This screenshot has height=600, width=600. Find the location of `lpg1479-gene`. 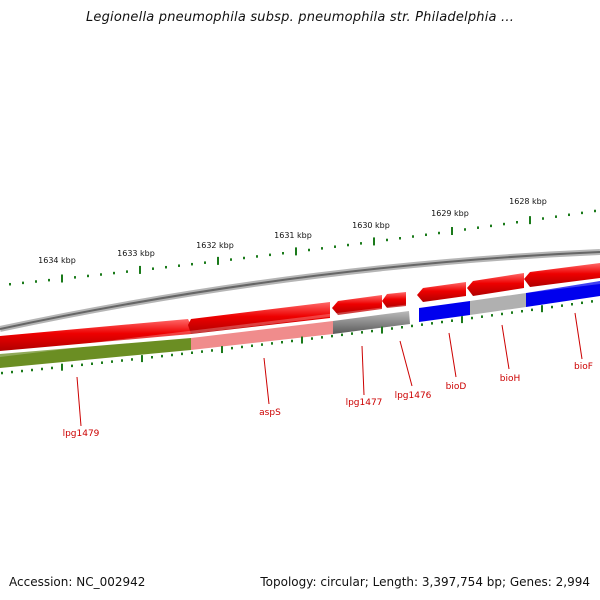

lpg1479-gene is located at coordinates (95, 353).